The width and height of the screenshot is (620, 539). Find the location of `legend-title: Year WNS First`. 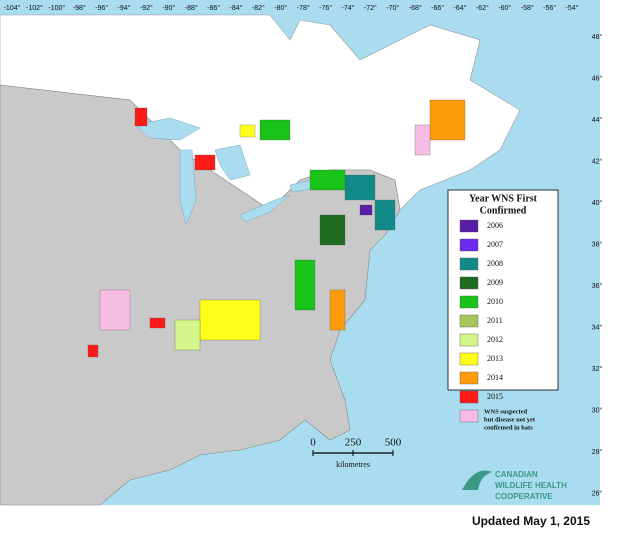

legend-title: Year WNS First is located at coordinates (503, 198).